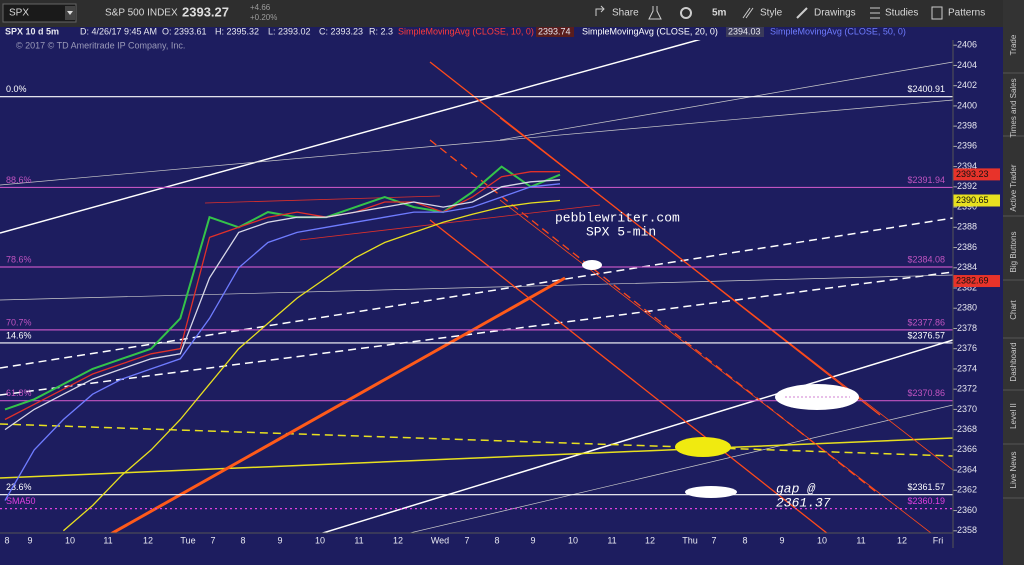  I want to click on gap-marker, so click(711, 492).